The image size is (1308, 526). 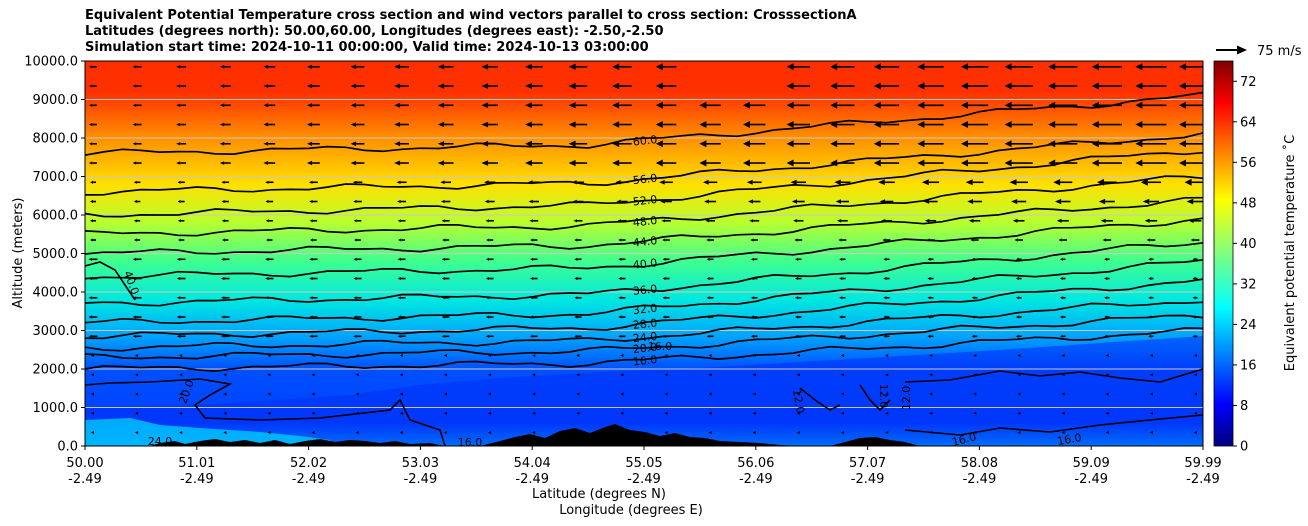 What do you see at coordinates (906, 398) in the screenshot?
I see `isotherm-label: 12.0` at bounding box center [906, 398].